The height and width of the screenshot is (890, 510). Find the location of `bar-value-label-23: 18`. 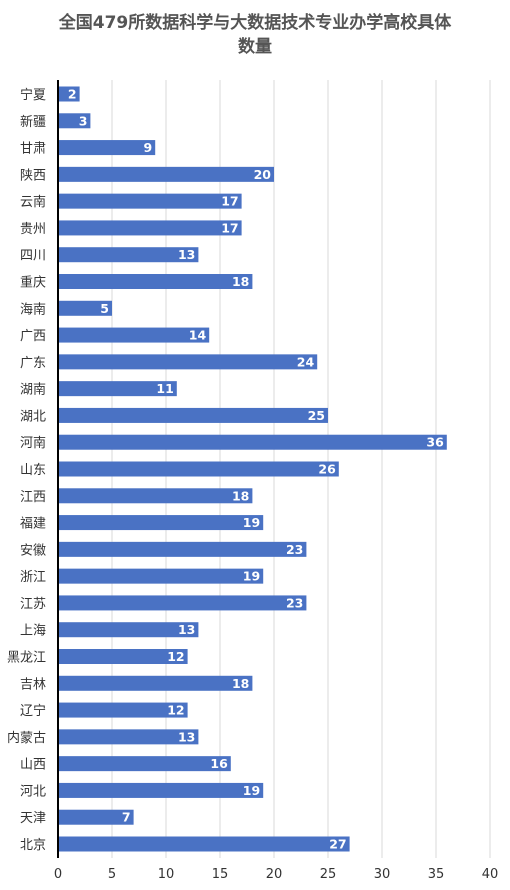

bar-value-label-23: 18 is located at coordinates (240, 683).